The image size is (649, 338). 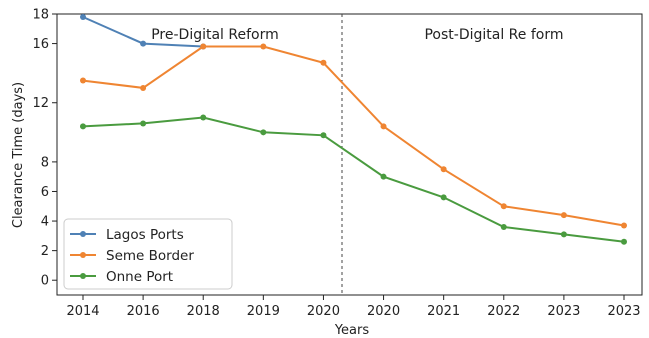 I want to click on legend-box, so click(x=148, y=254).